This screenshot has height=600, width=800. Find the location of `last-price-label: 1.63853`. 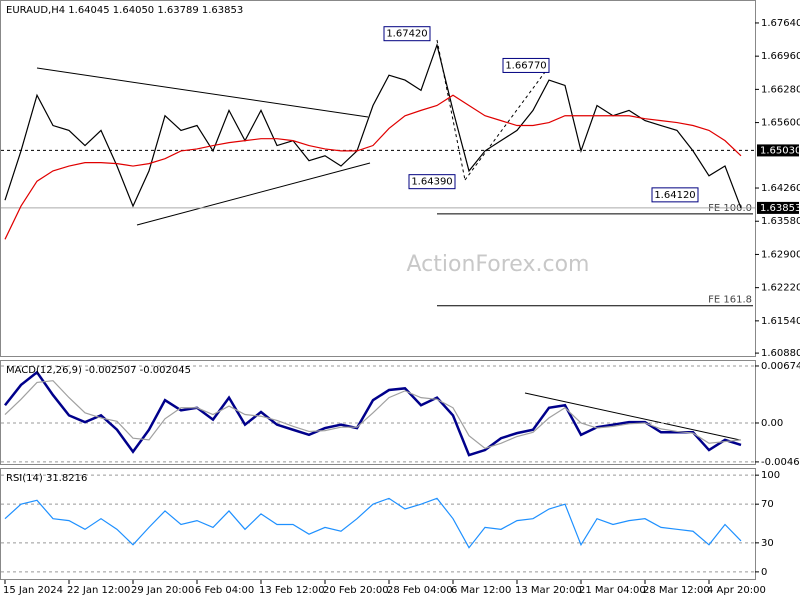

last-price-label: 1.63853 is located at coordinates (780, 208).